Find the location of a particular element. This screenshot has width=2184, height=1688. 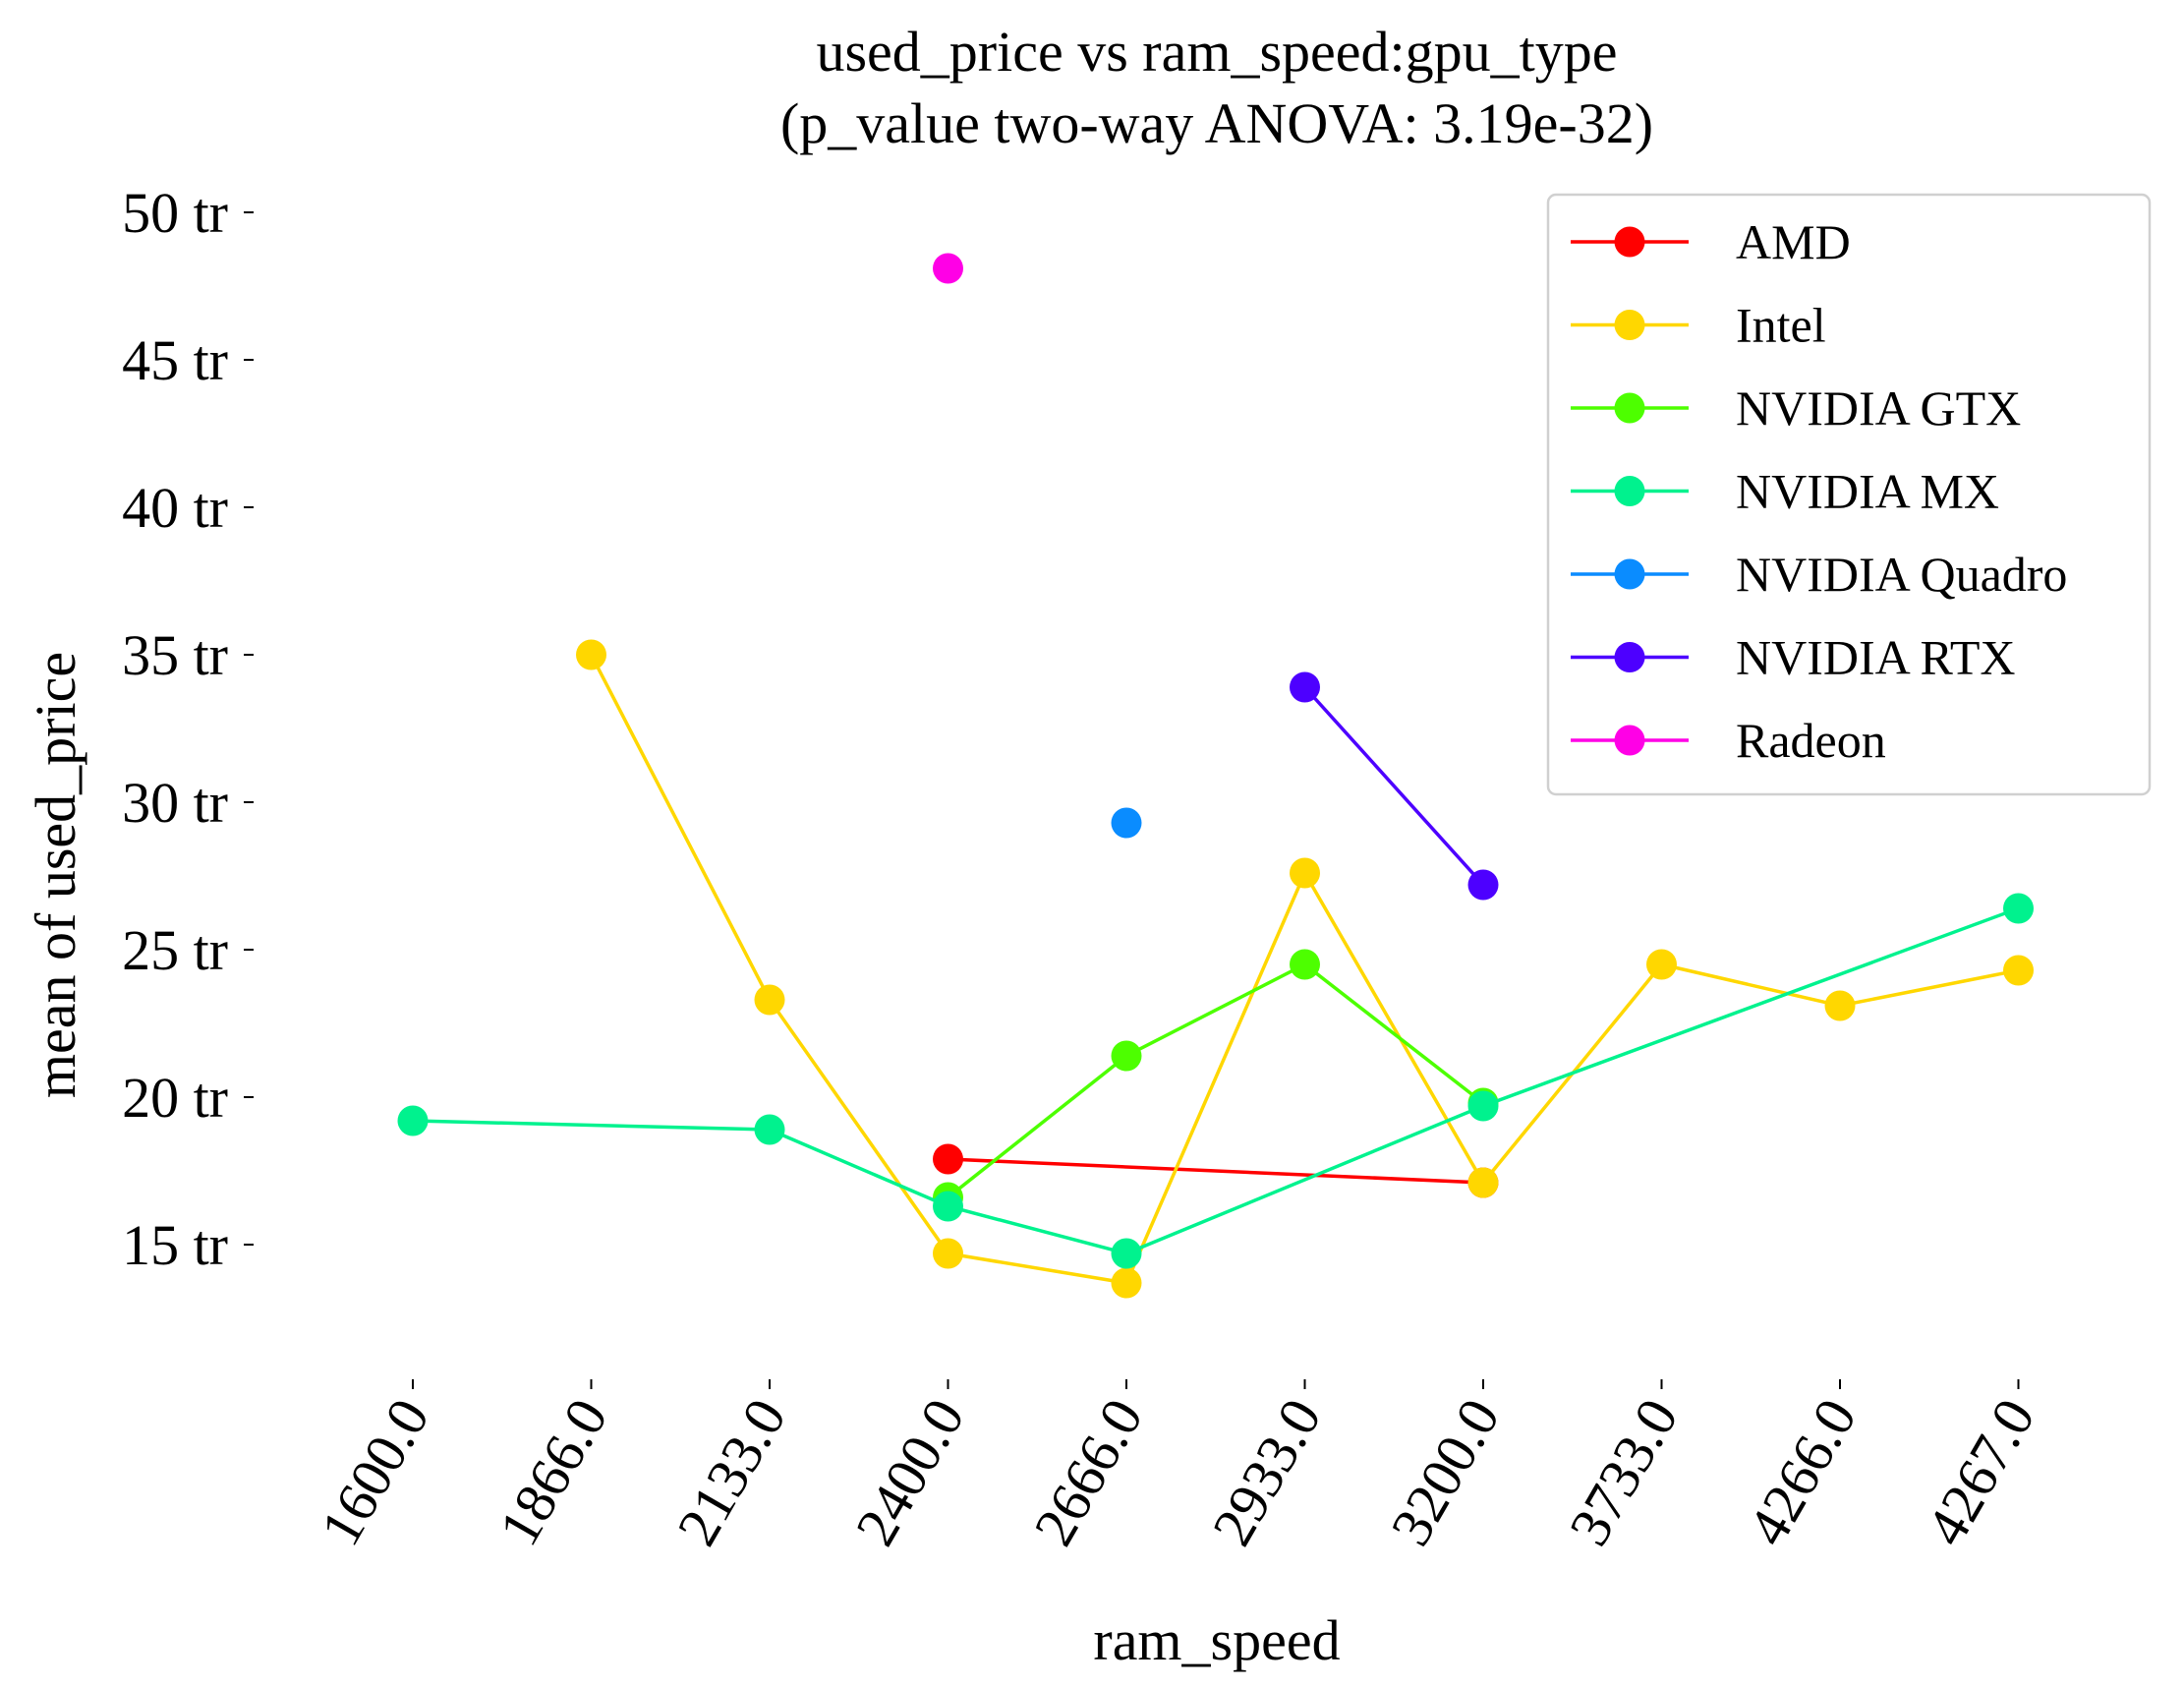

x-tick-label: 1866.0 is located at coordinates (553, 1472).